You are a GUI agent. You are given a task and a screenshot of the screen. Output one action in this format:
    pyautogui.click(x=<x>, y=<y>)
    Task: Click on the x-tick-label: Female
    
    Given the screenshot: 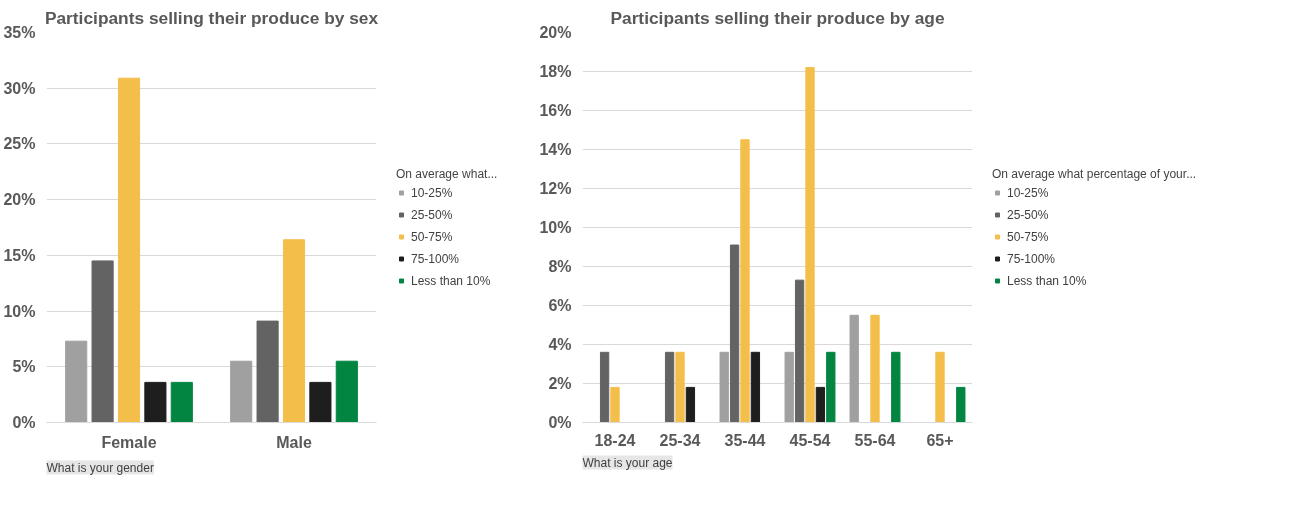 What is the action you would take?
    pyautogui.click(x=129, y=442)
    